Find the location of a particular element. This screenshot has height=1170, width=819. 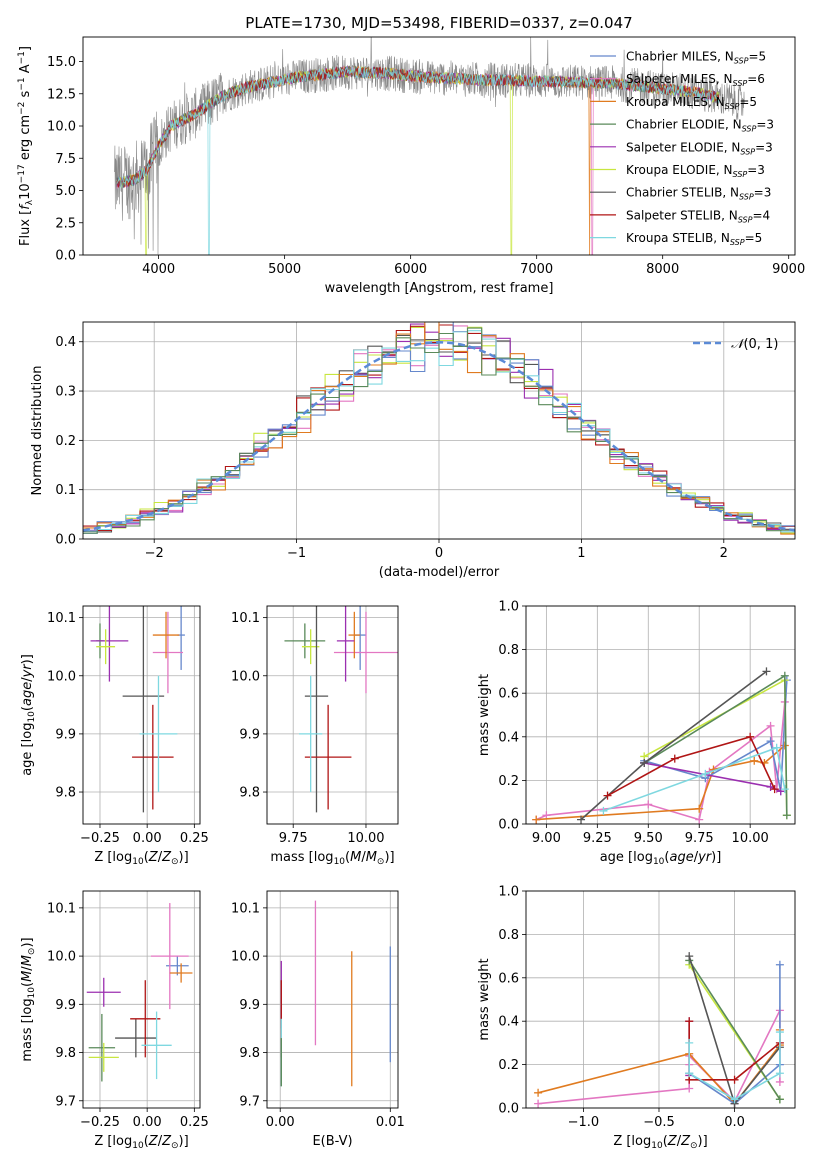

y-tick-label: 9.8 is located at coordinates (249, 1053).